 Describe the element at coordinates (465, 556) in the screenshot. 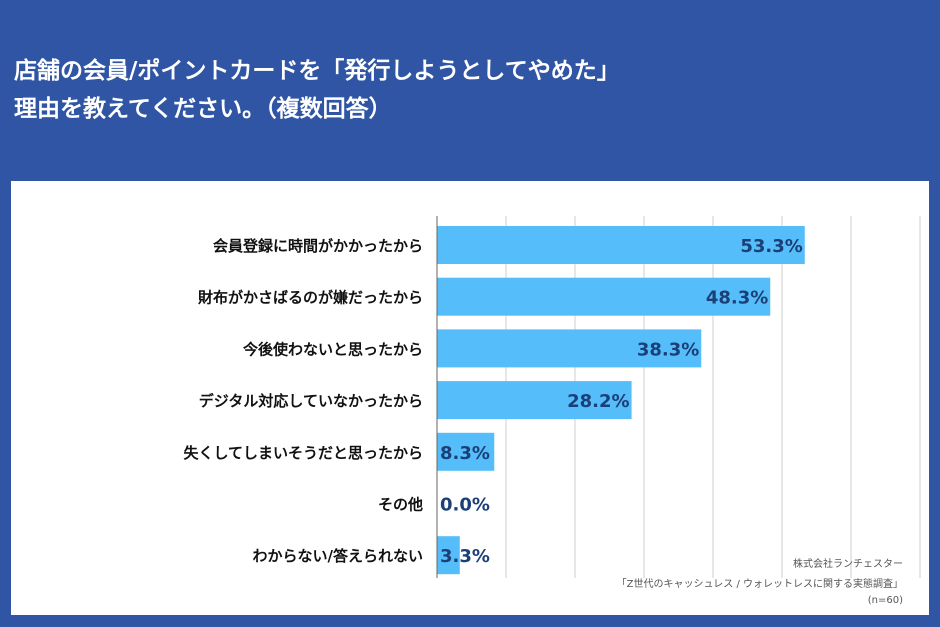

I see `value-label: 3.3%` at that location.